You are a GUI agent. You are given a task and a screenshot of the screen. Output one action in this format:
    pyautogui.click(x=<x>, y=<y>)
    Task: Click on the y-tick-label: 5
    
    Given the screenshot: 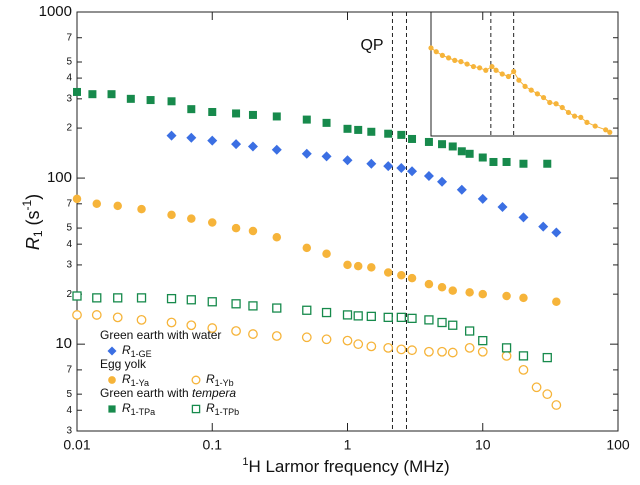 What is the action you would take?
    pyautogui.click(x=69, y=62)
    